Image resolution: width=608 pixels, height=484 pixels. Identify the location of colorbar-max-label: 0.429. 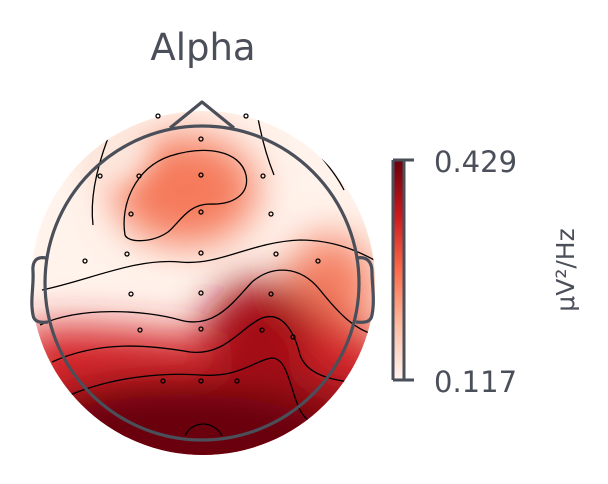
(475, 162).